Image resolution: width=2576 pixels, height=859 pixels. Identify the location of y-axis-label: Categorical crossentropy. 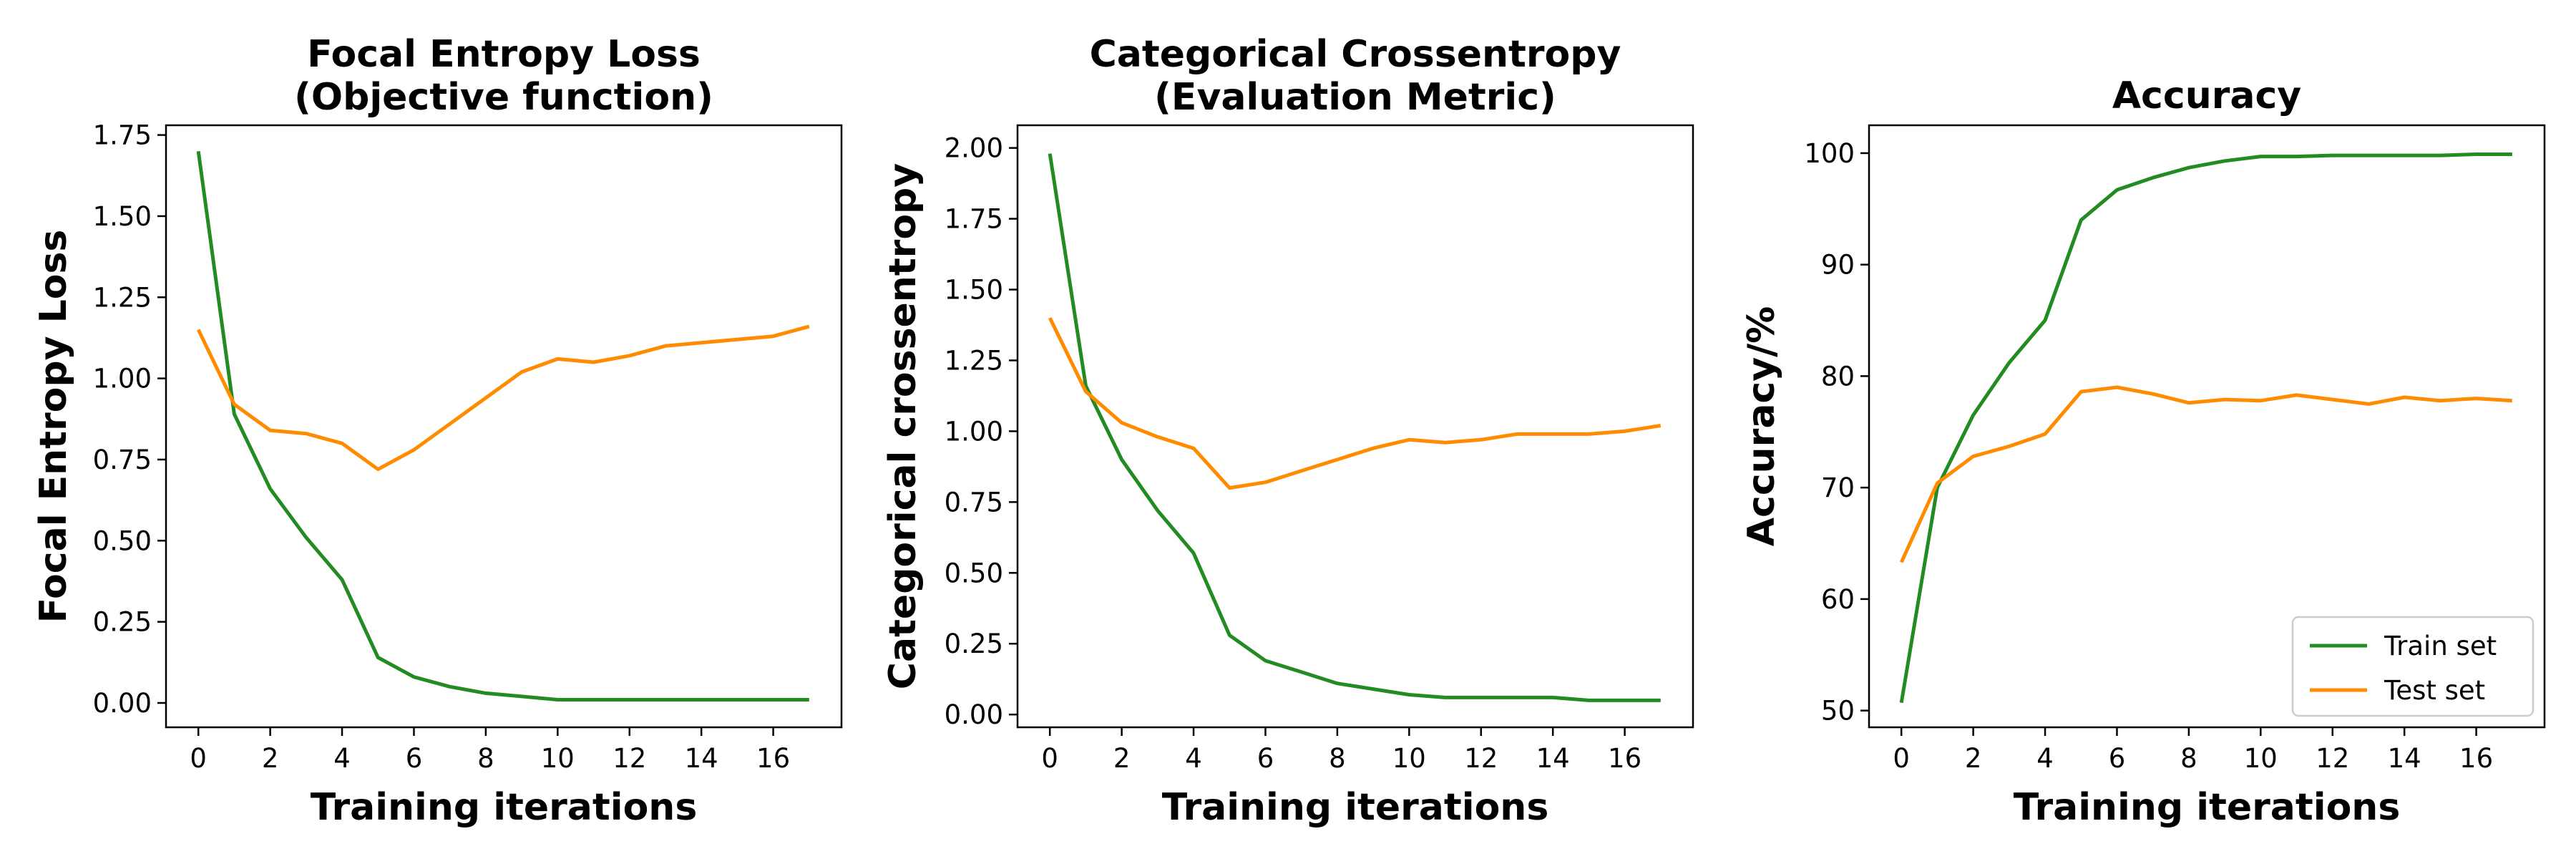
(903, 426).